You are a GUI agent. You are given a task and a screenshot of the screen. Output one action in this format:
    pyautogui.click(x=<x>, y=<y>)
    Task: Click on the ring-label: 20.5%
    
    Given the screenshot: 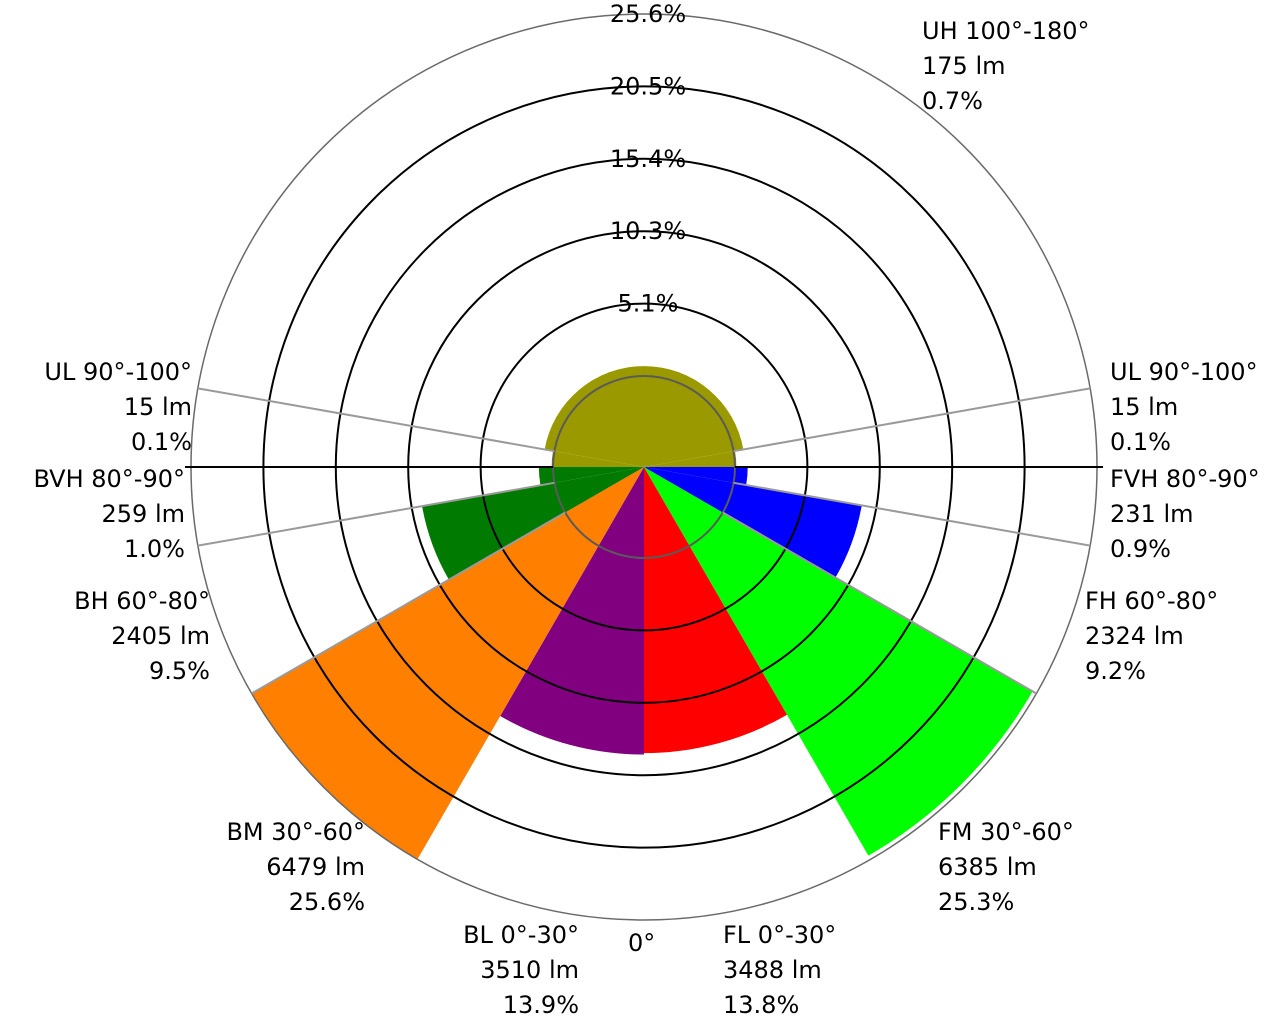 What is the action you would take?
    pyautogui.click(x=648, y=86)
    